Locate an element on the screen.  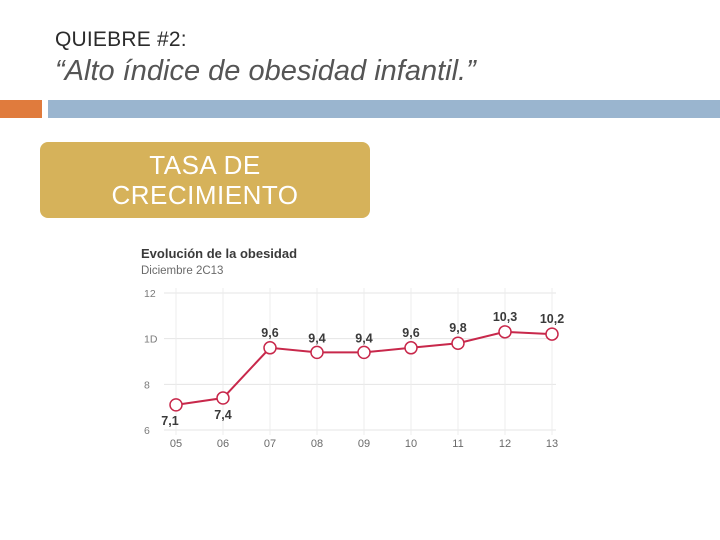
growth-rate-box: TASA DE CRECIMIENTO is located at coordinates (205, 180).